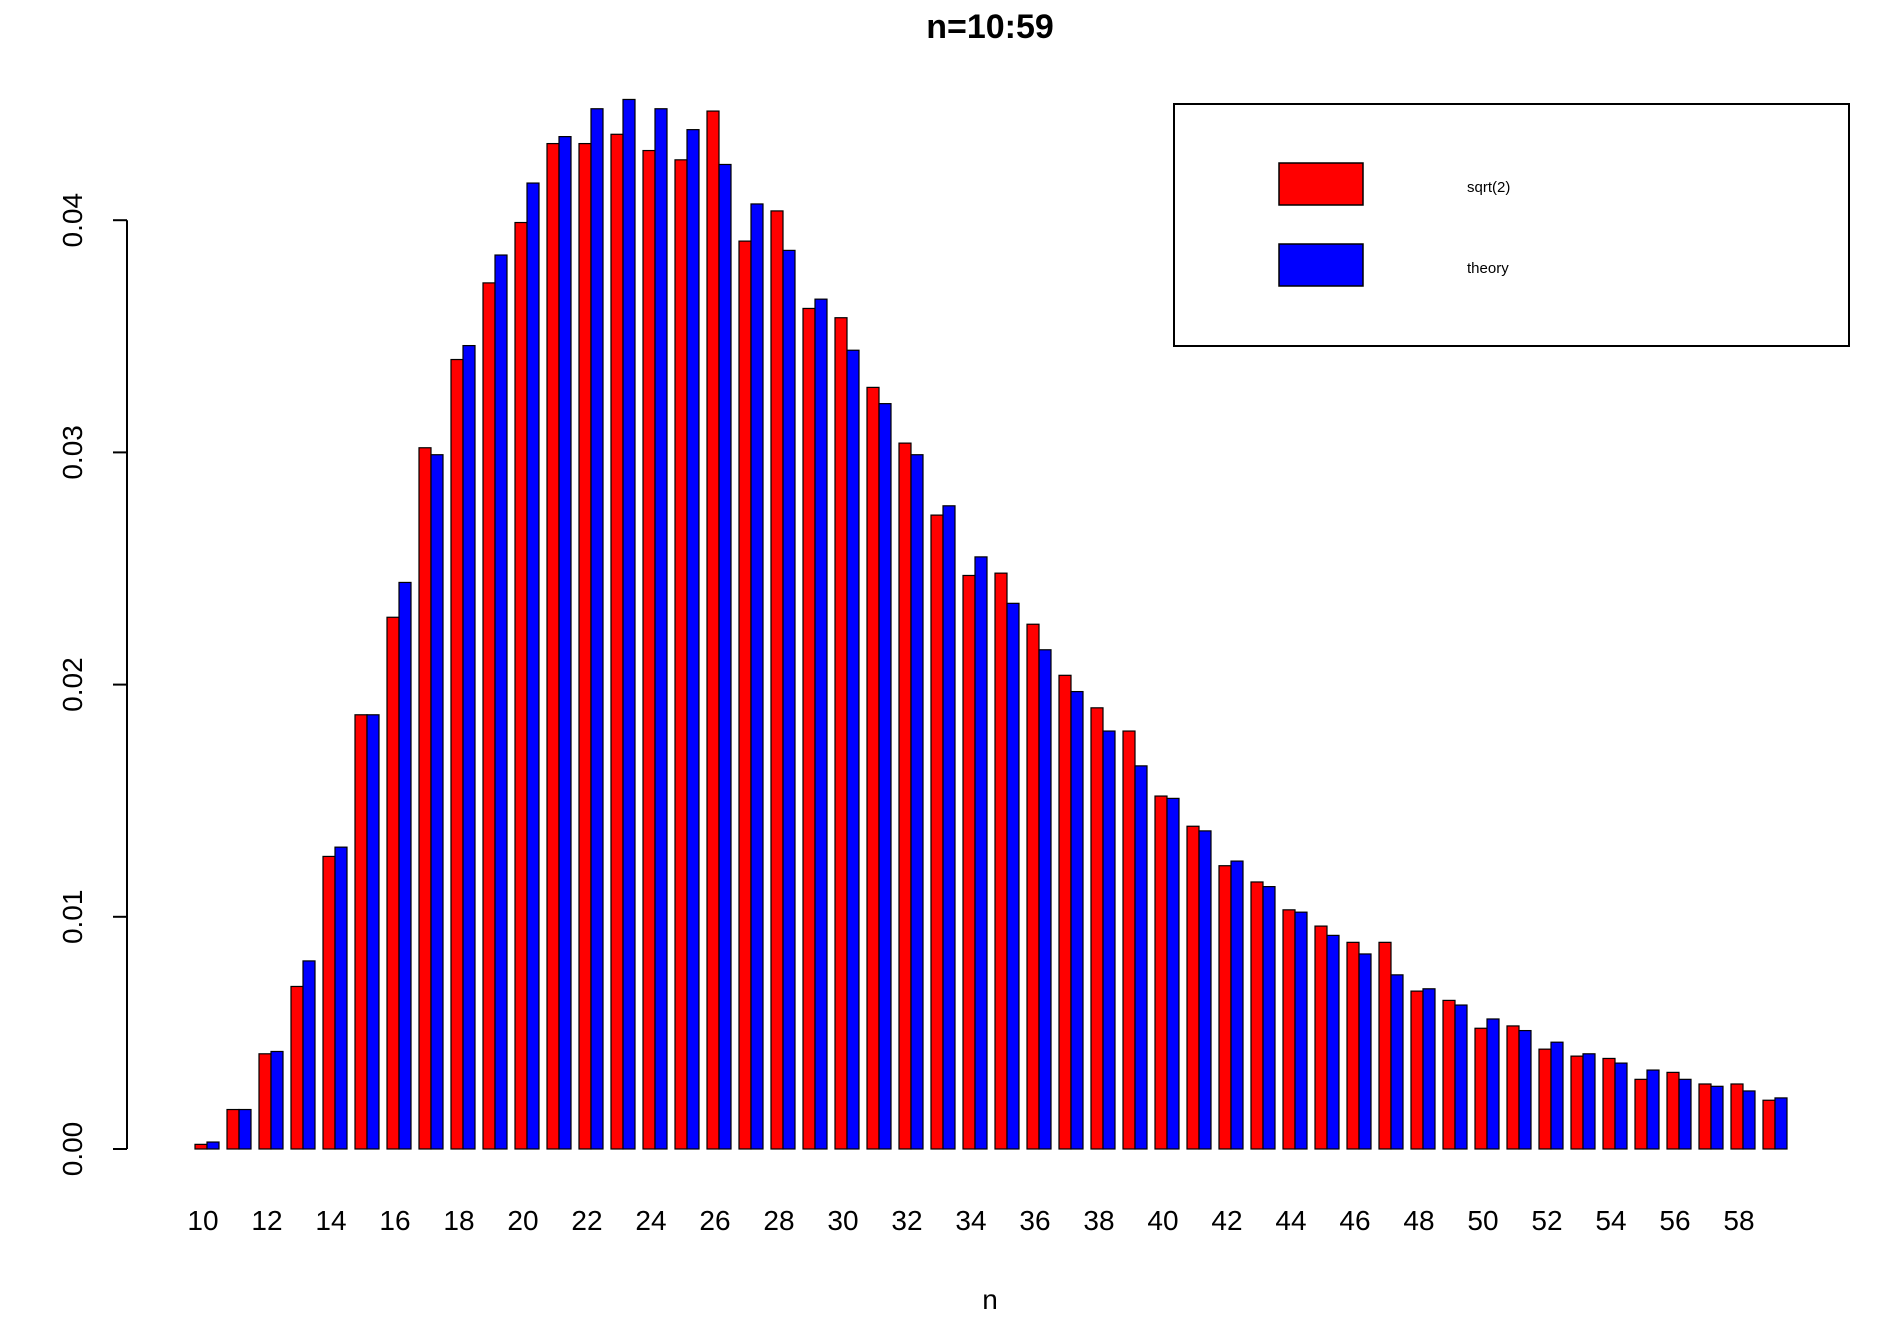  Describe the element at coordinates (1321, 265) in the screenshot. I see `legend-swatch-theory` at that location.